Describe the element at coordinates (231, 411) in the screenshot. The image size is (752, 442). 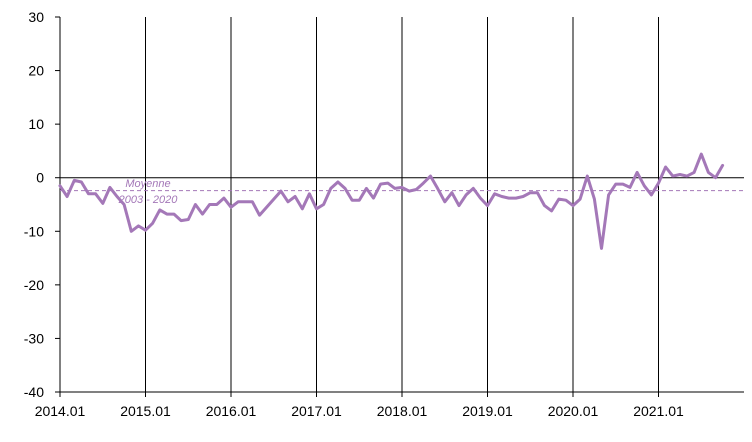
I see `x-tick-label: 2016.01` at that location.